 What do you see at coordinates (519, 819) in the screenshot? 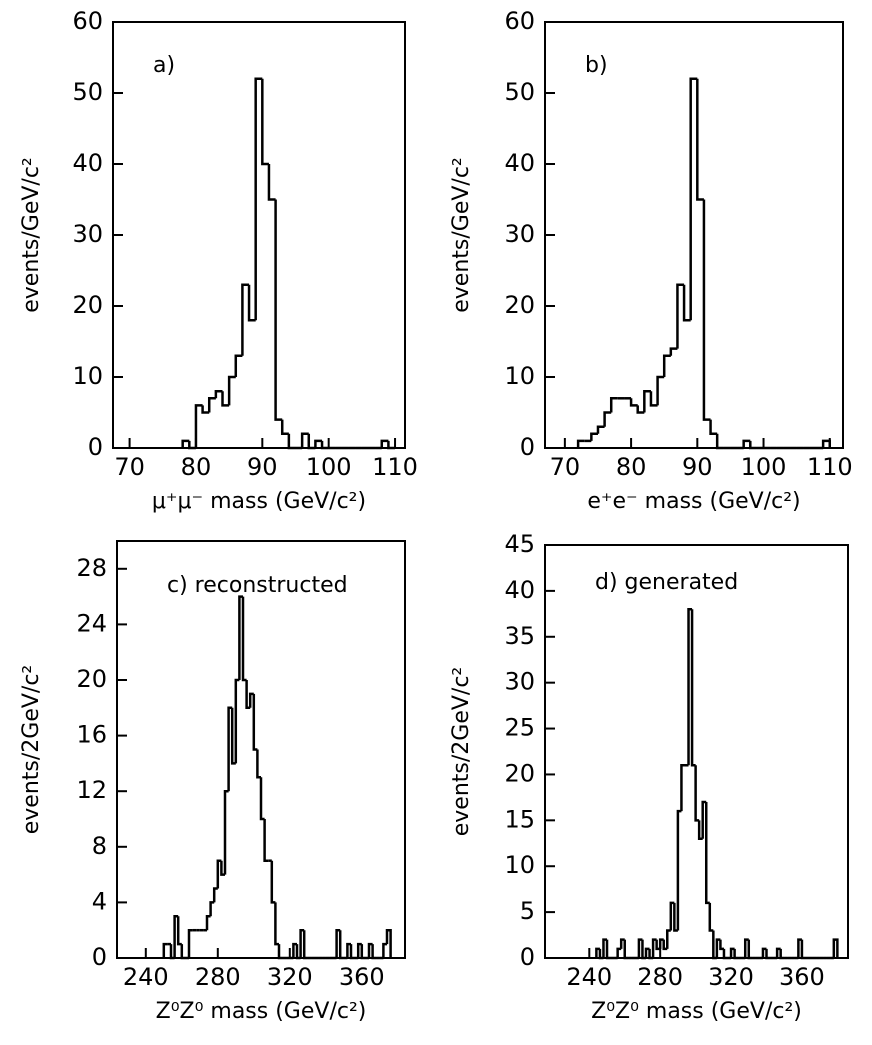
I see `y-tick-label: 15` at bounding box center [519, 819].